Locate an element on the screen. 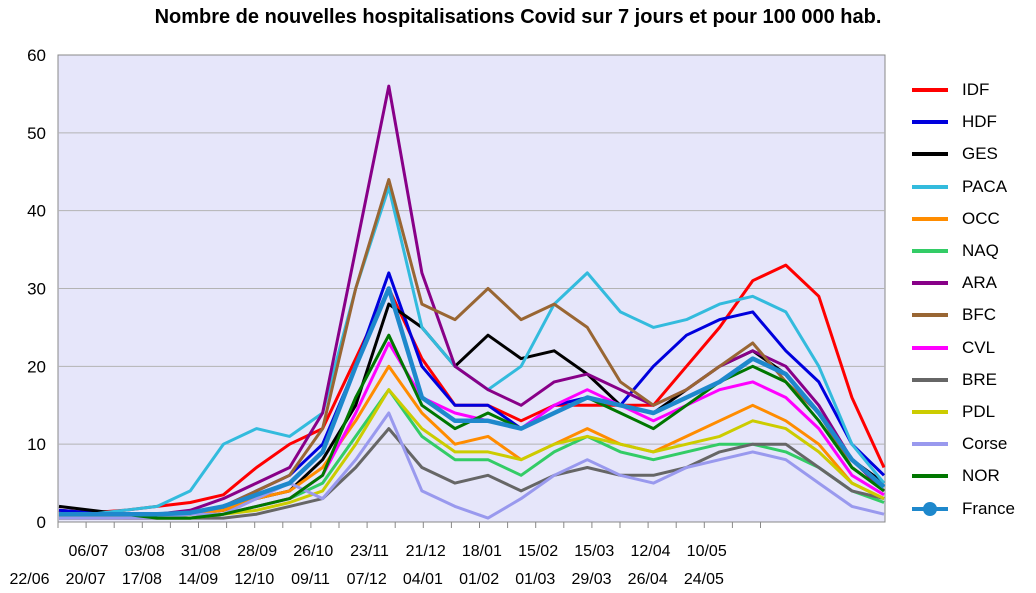 This screenshot has width=1036, height=593. legend-item: France is located at coordinates (974, 508).